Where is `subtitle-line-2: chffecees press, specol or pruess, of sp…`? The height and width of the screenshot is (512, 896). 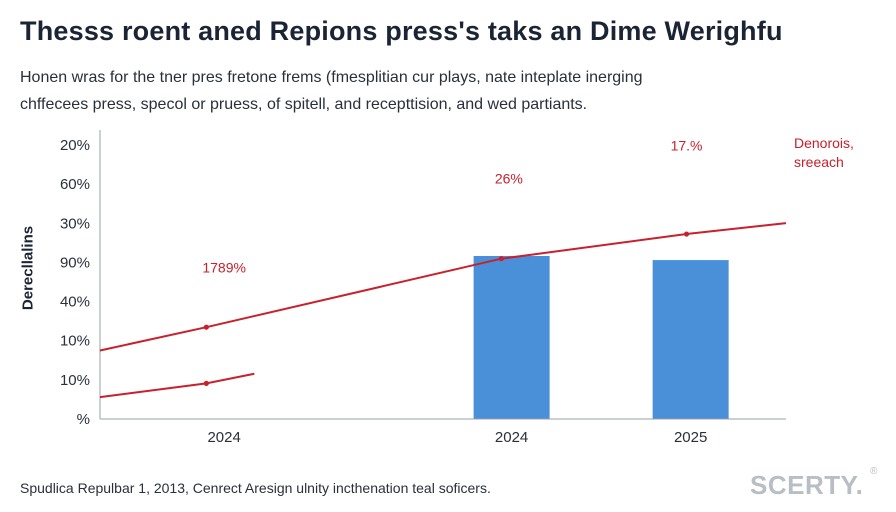
subtitle-line-2: chffecees press, specol or pruess, of sp… is located at coordinates (304, 104).